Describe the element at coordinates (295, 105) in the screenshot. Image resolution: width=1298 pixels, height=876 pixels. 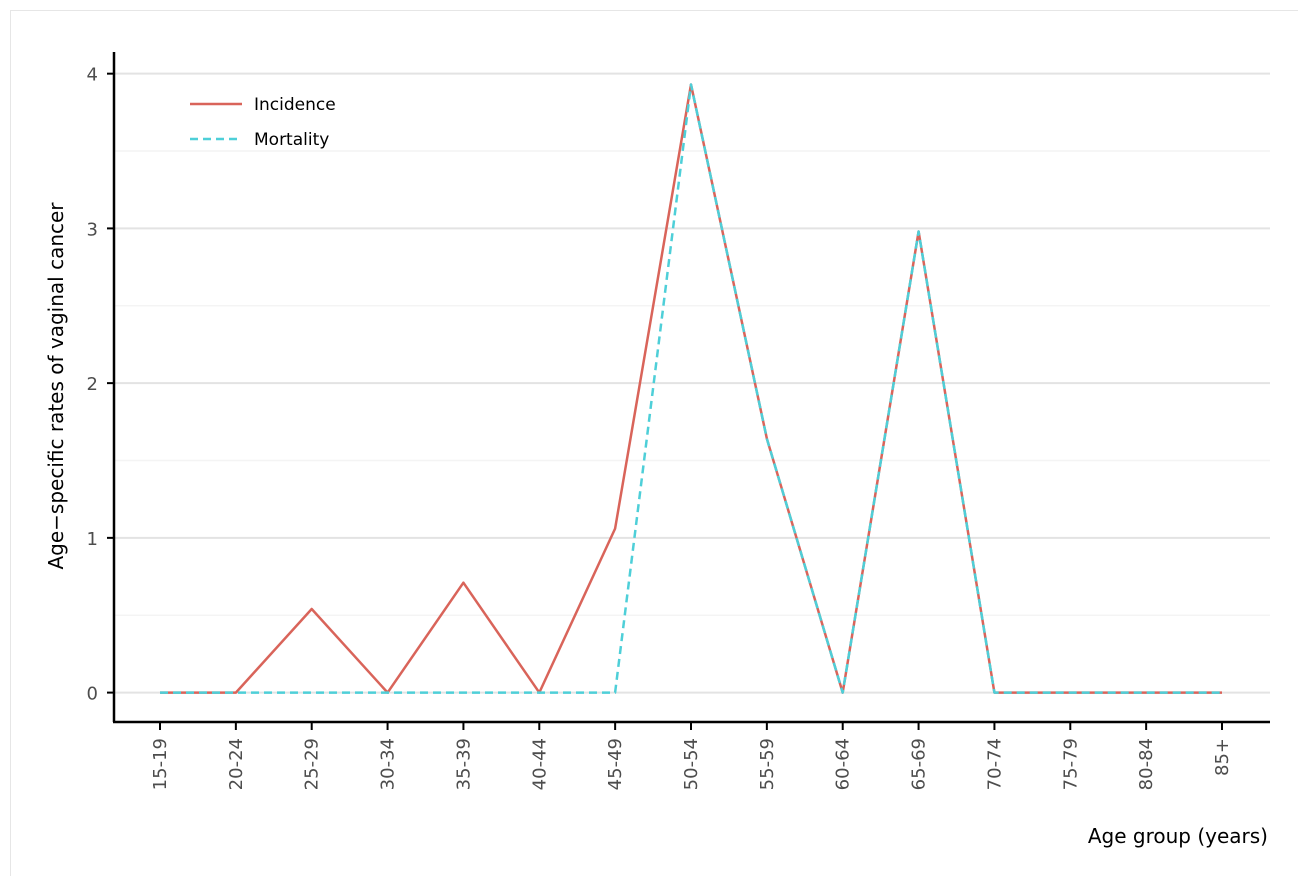
I see `legend-label-incidence: Incidence` at that location.